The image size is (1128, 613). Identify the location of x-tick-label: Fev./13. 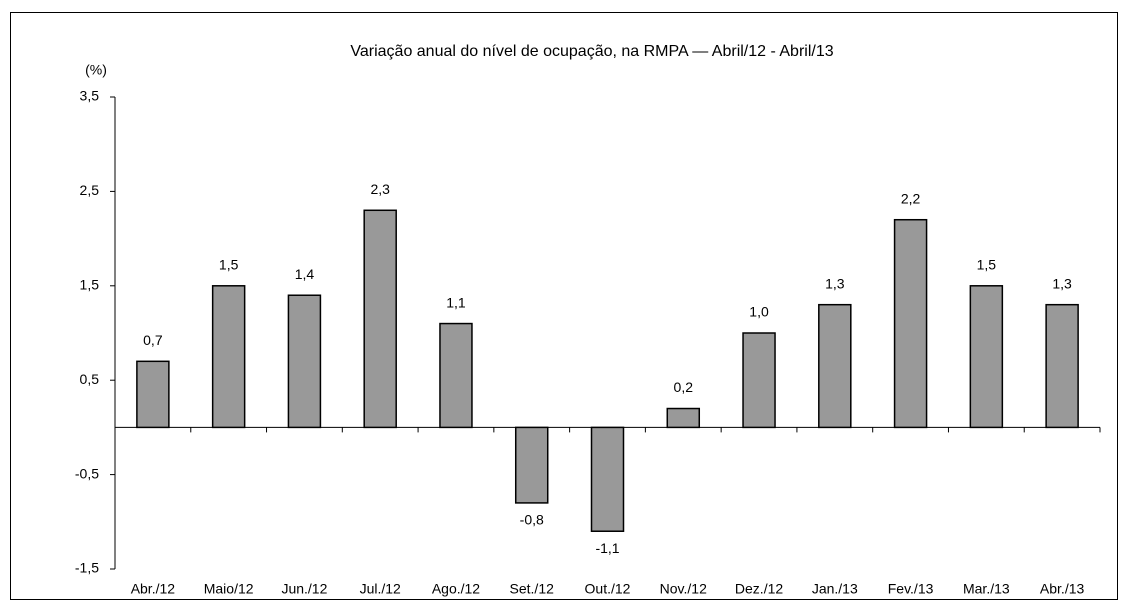
(911, 589).